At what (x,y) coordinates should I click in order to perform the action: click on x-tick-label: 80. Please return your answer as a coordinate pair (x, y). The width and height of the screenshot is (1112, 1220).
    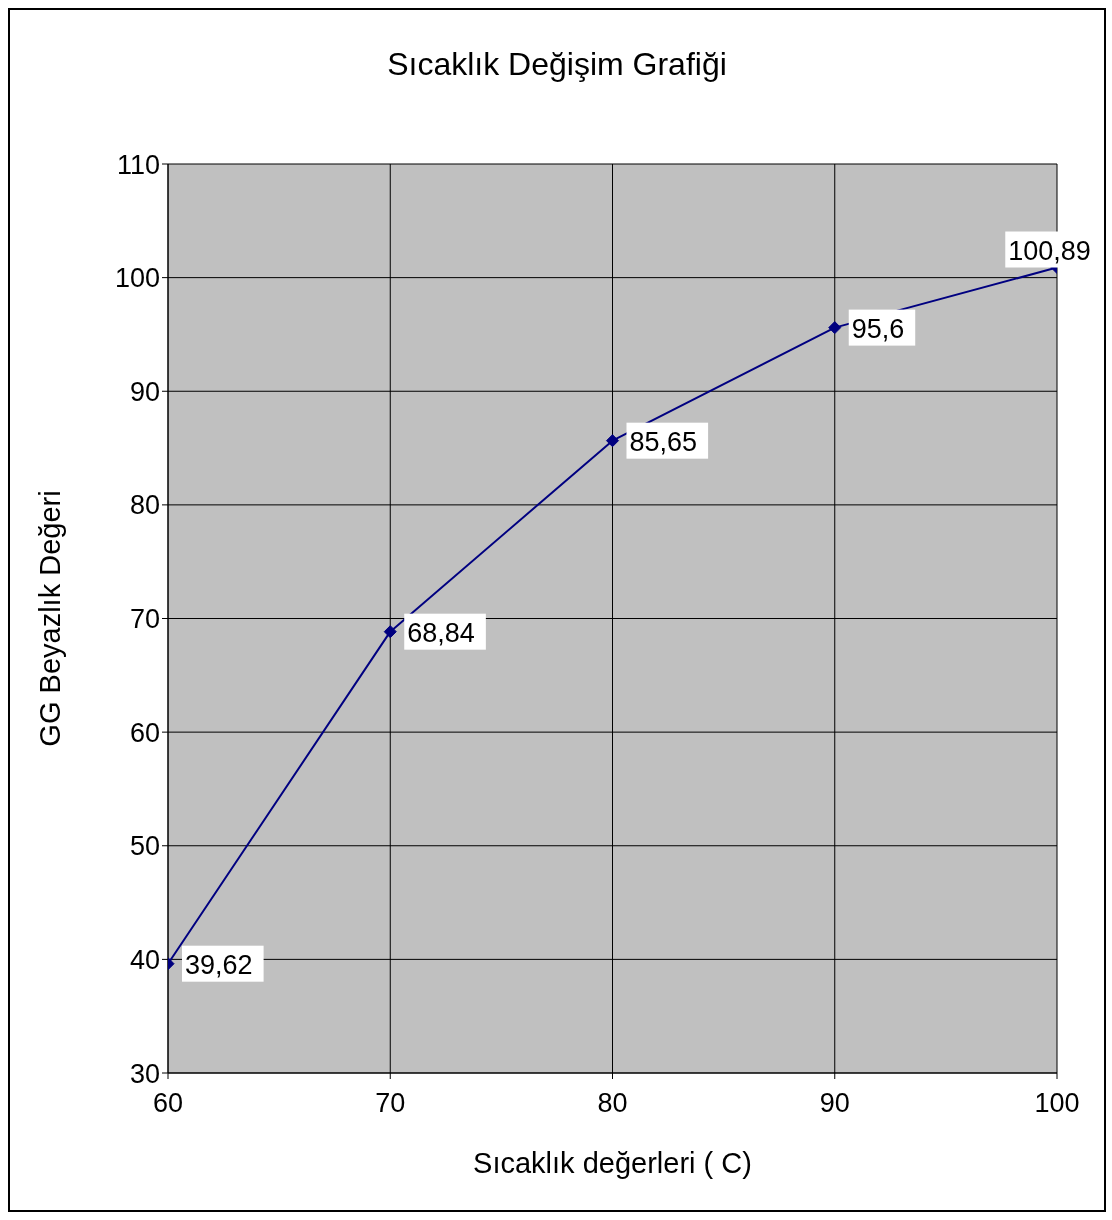
    Looking at the image, I should click on (612, 1103).